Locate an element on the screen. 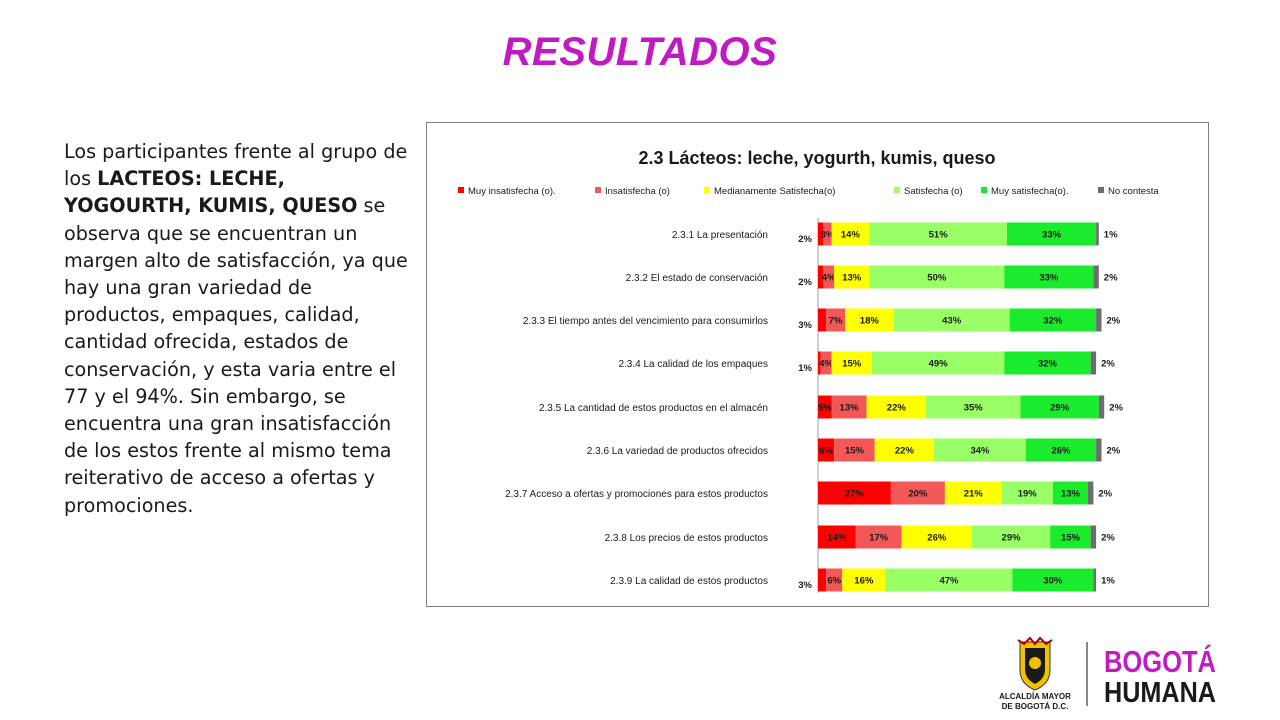 The image size is (1280, 720). data-label-r2-s4: 50% is located at coordinates (937, 278).